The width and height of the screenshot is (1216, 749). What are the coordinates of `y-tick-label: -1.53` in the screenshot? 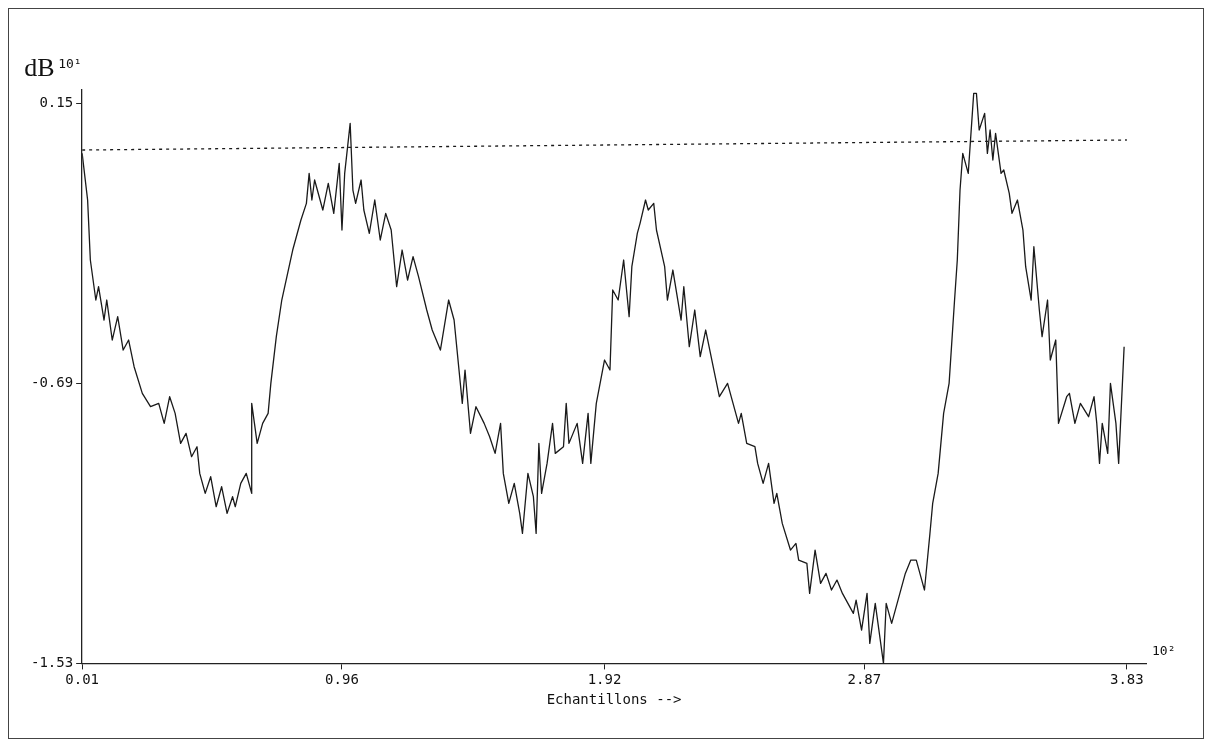 It's located at (52, 662).